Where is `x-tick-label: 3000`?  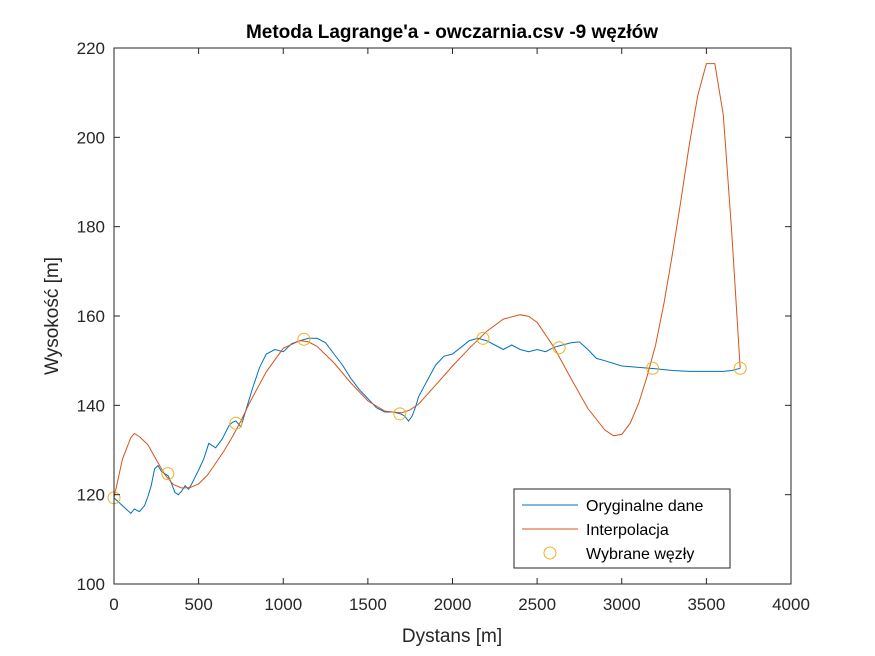 x-tick-label: 3000 is located at coordinates (622, 604).